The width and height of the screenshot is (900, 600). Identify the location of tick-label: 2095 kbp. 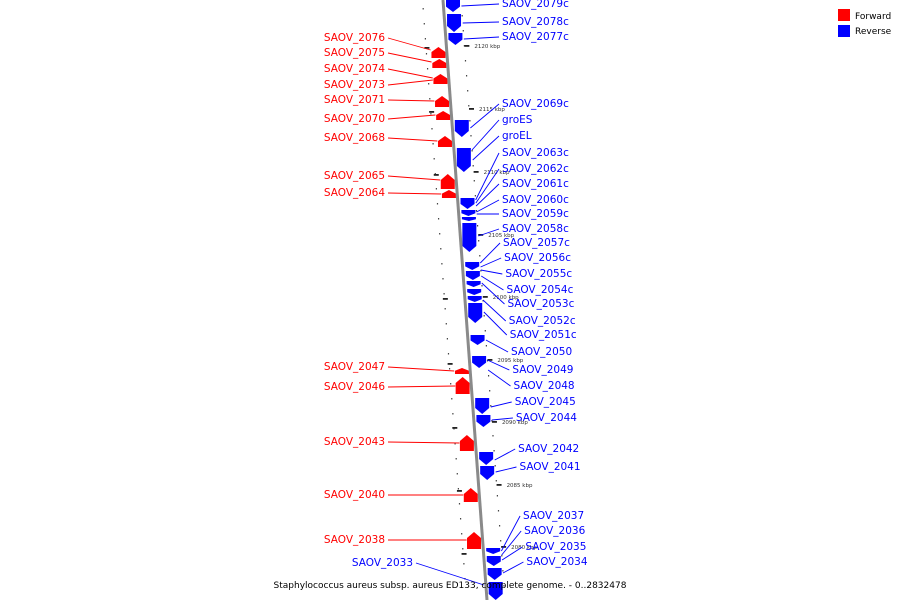
(510, 361).